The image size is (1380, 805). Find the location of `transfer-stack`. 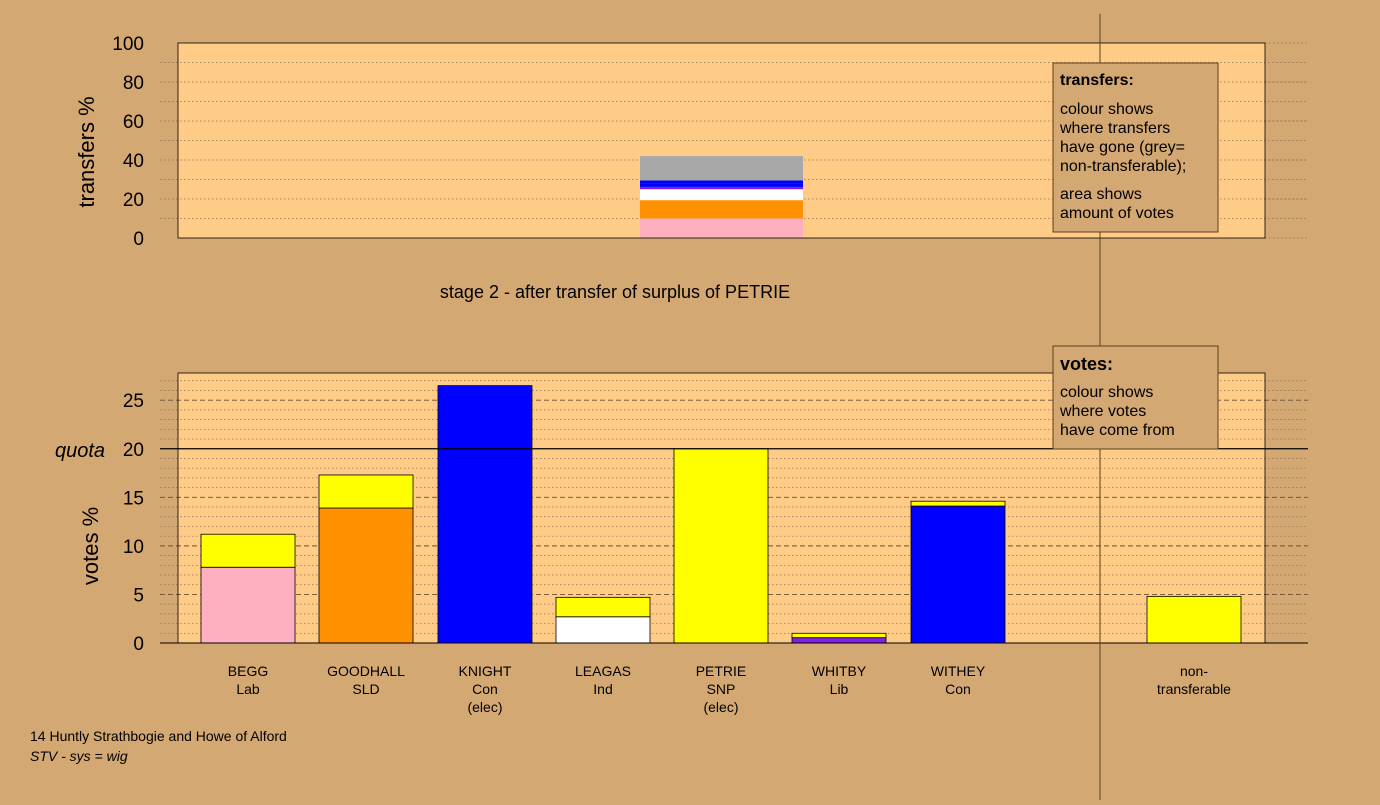

transfer-stack is located at coordinates (721, 197).